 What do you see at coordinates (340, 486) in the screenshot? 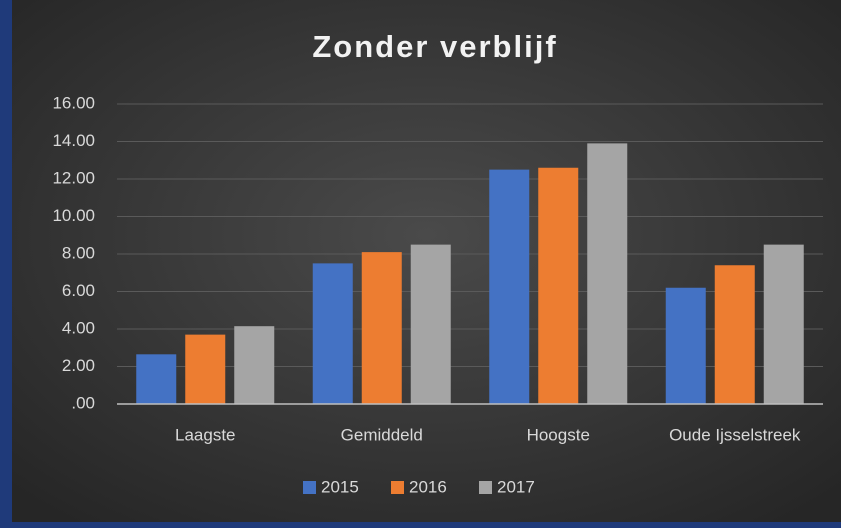
I see `legend-label: 2015` at bounding box center [340, 486].